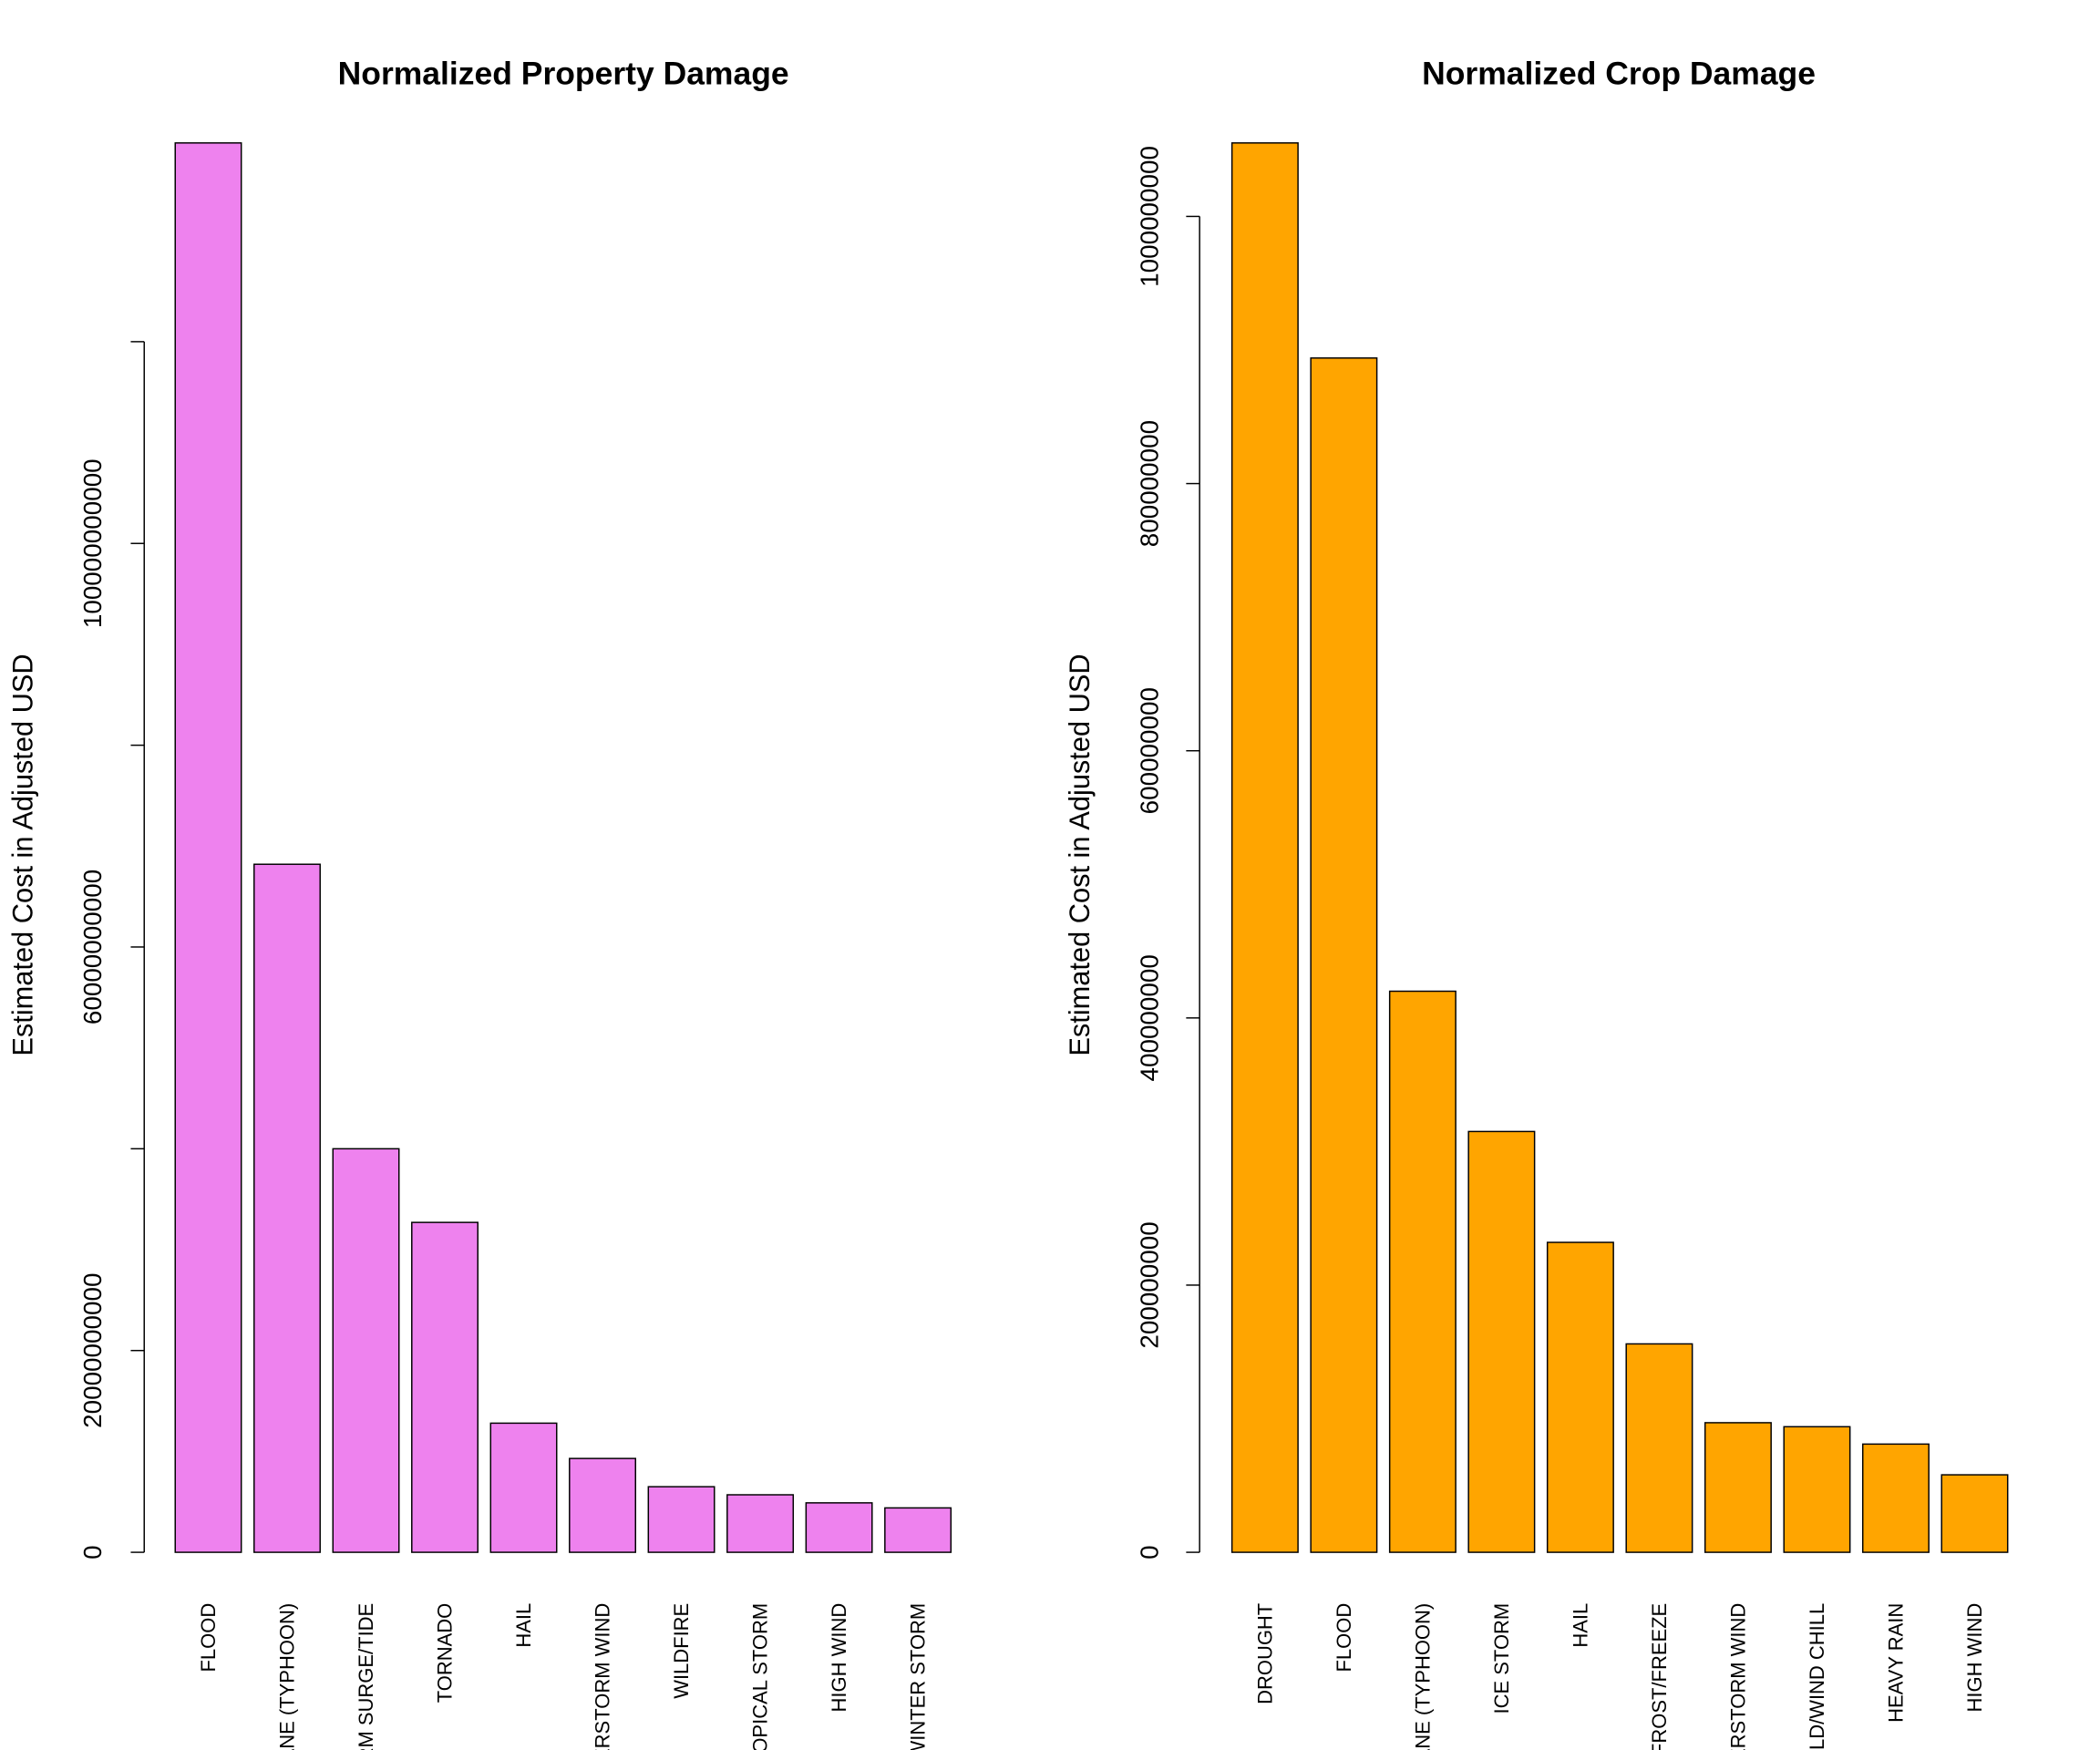 Image resolution: width=2100 pixels, height=1750 pixels. I want to click on y-tick-label: 60000000000, so click(93, 947).